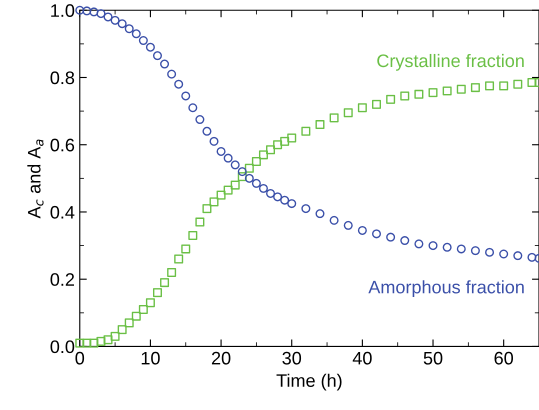  I want to click on x-tick-label: 30, so click(292, 358).